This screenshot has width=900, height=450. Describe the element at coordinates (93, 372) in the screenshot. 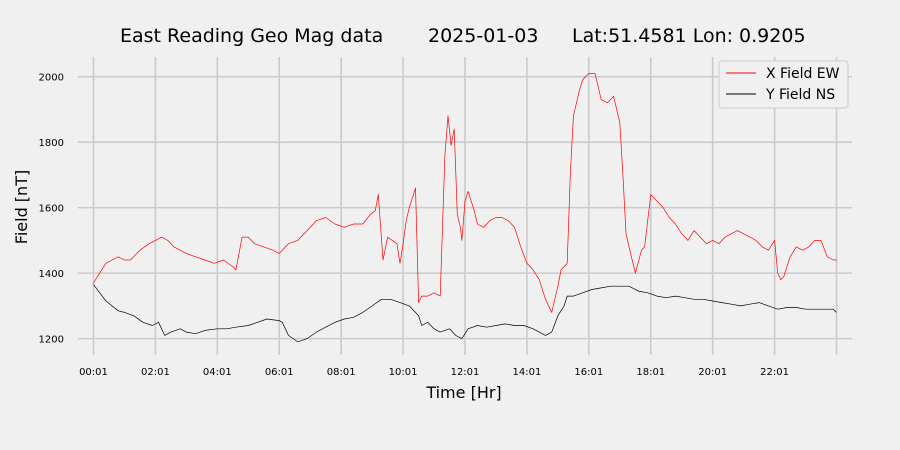

I see `x-tick-label: 00:01` at that location.